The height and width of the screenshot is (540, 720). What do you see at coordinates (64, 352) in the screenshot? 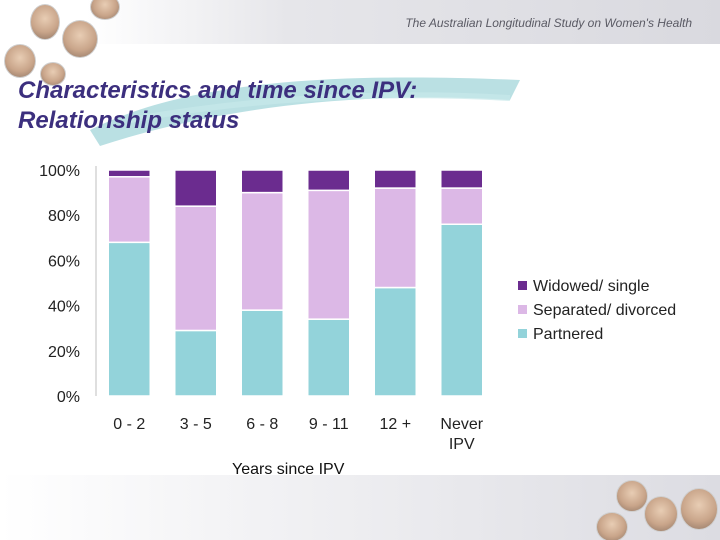
I see `y-tick-label: 20%` at bounding box center [64, 352].